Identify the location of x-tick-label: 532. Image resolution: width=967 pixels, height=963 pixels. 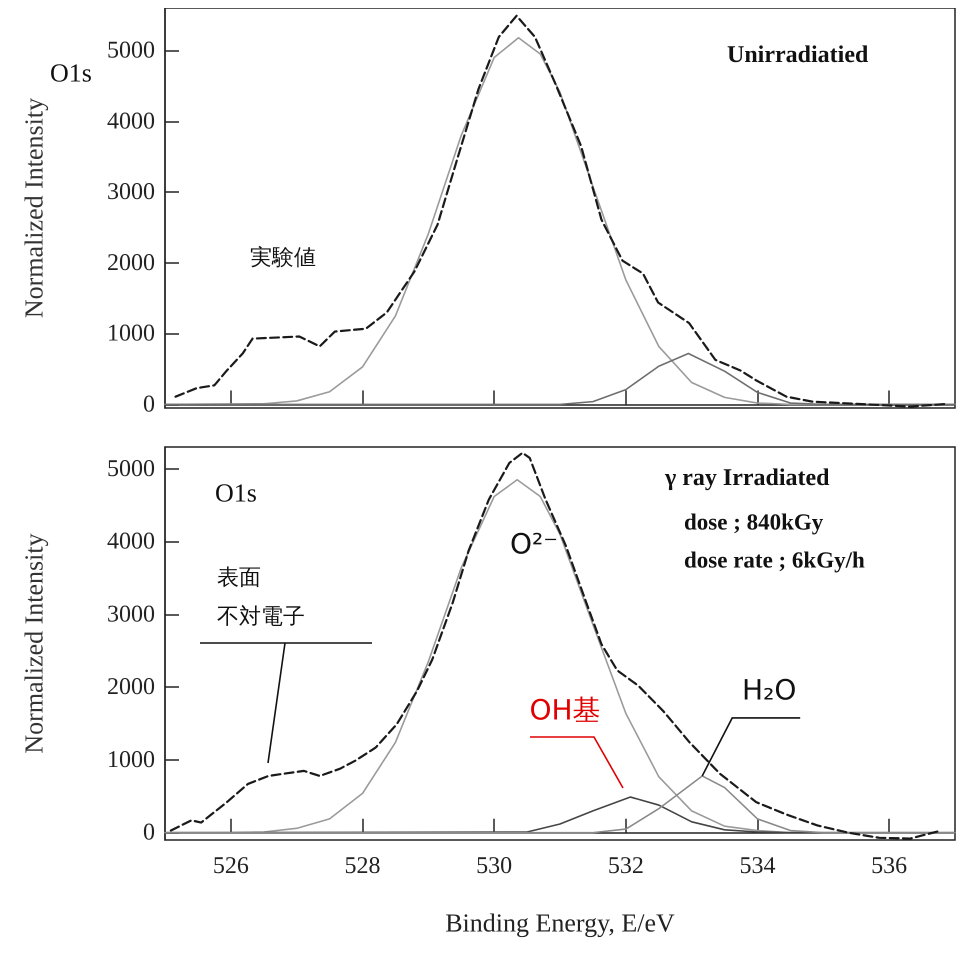
(626, 866).